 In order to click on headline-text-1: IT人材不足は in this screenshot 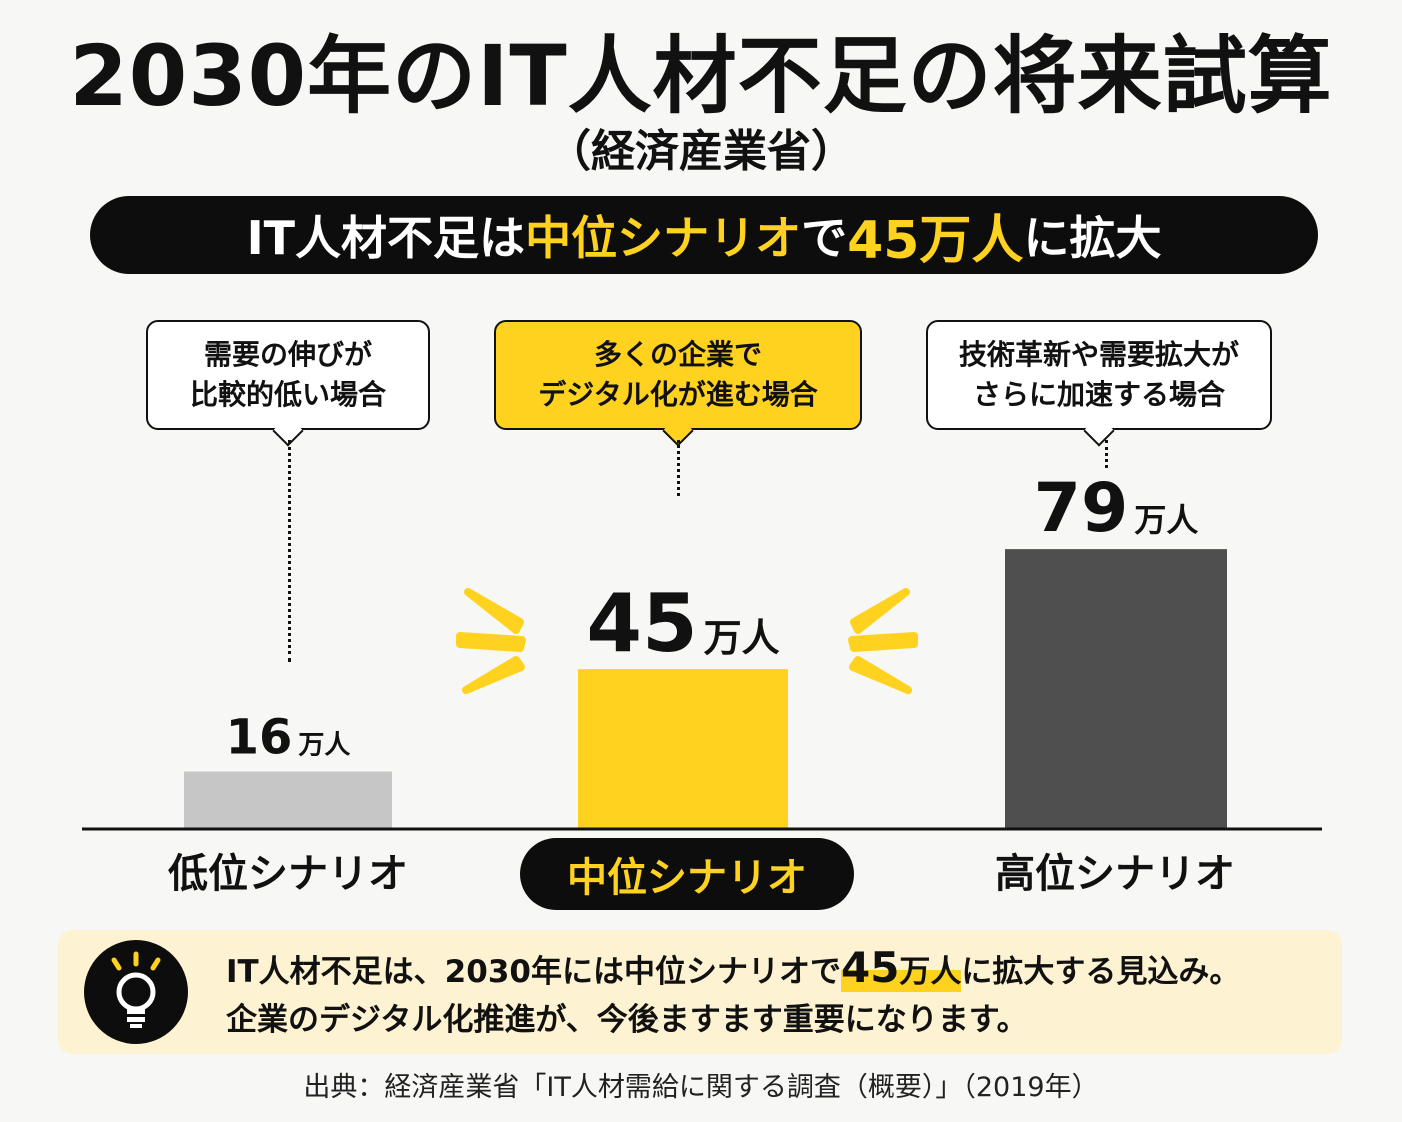, I will do `click(386, 238)`.